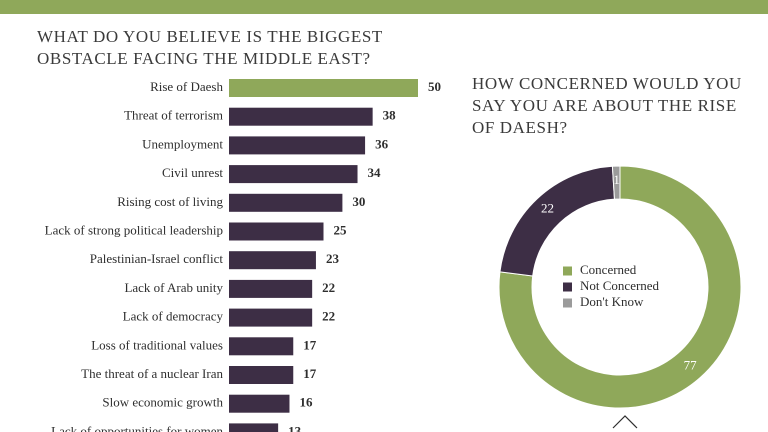 The image size is (768, 432). I want to click on category-label: Lack of Arab unity, so click(173, 287).